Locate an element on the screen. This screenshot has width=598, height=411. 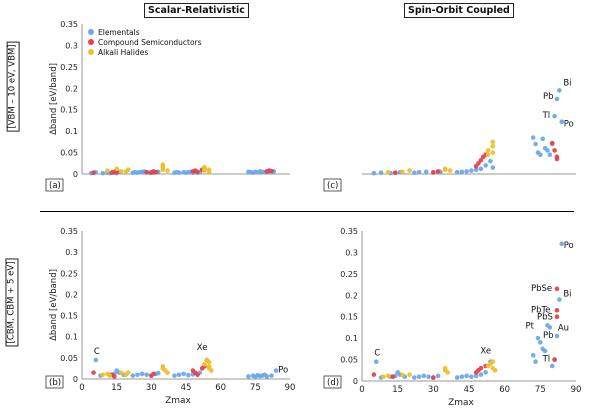
y-tick-label: 0 is located at coordinates (355, 381).